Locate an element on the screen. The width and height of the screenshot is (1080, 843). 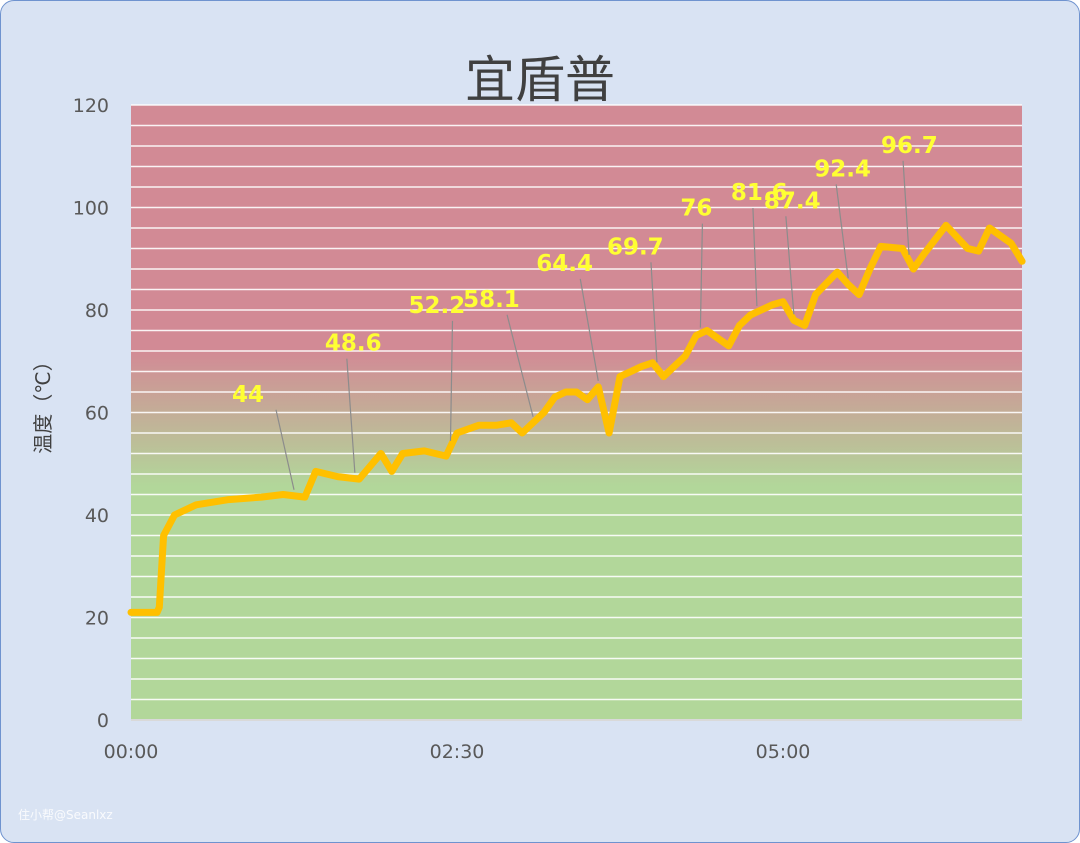
y-tick-label: 100 is located at coordinates (91, 209).